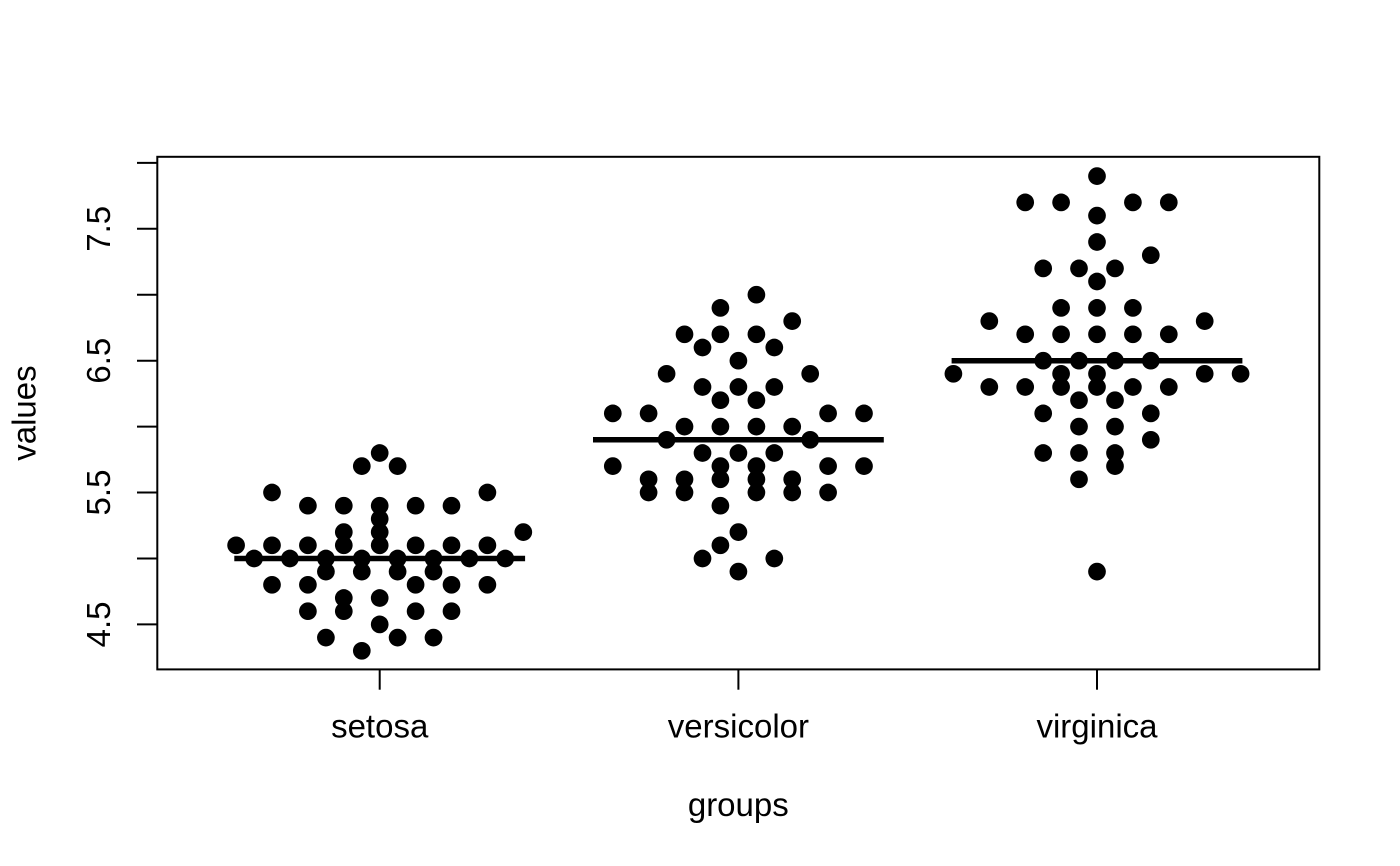  Describe the element at coordinates (98, 361) in the screenshot. I see `svg-text: 6.5` at that location.